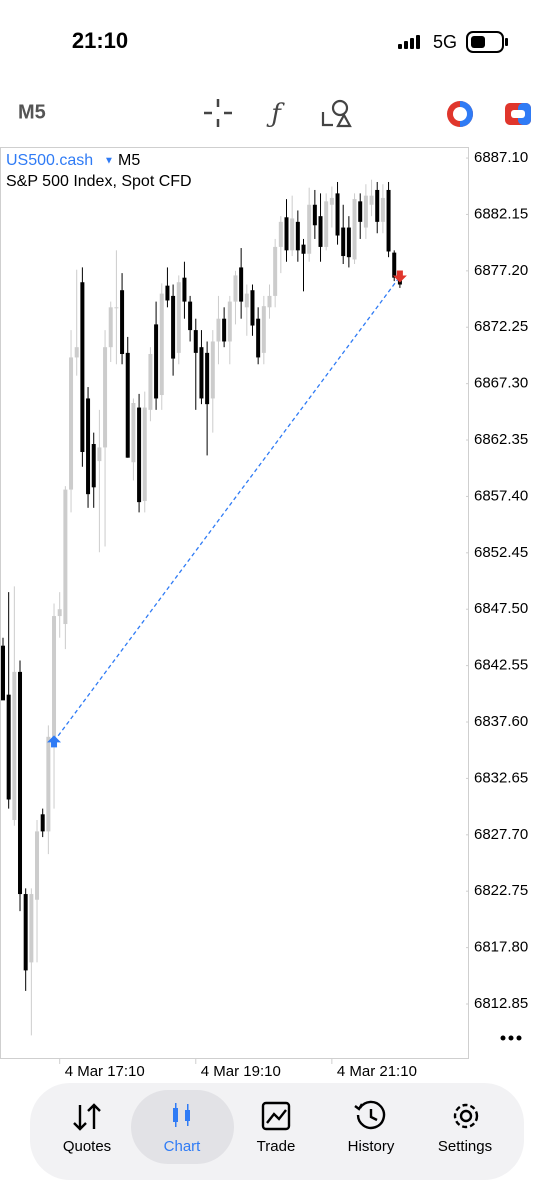  I want to click on objects-button, so click(336, 113).